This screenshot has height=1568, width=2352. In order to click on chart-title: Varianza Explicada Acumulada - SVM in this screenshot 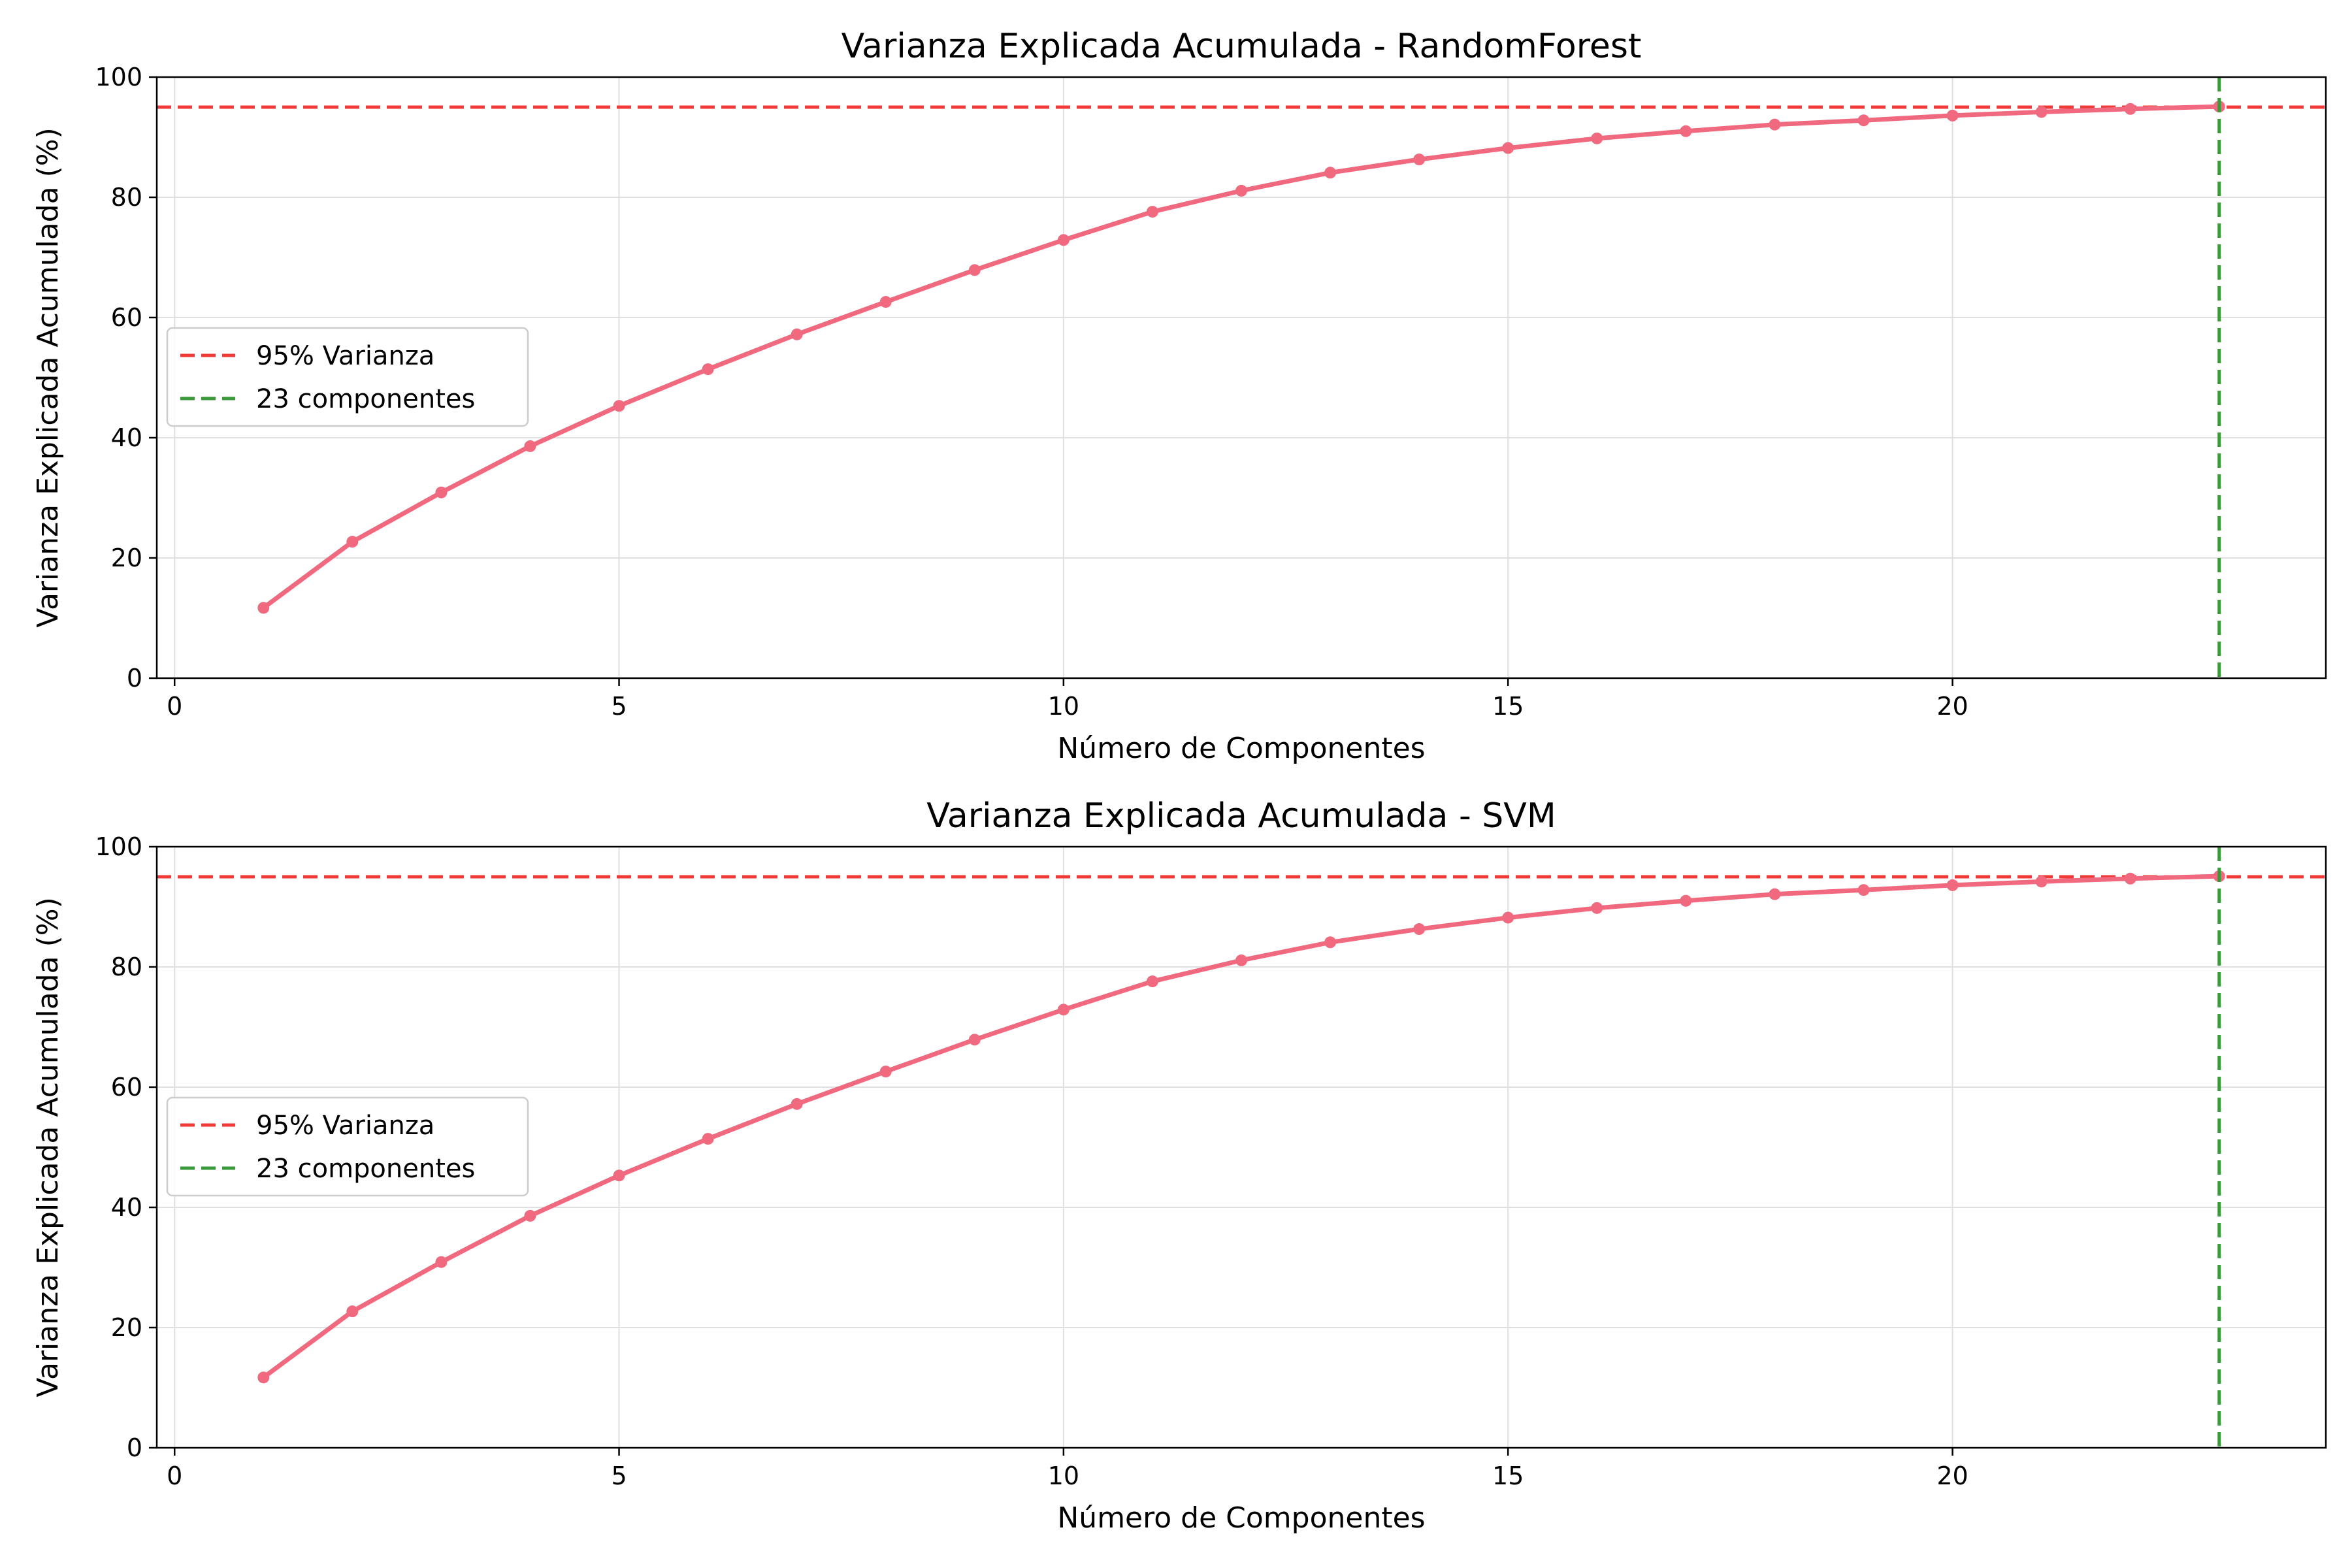, I will do `click(1241, 816)`.